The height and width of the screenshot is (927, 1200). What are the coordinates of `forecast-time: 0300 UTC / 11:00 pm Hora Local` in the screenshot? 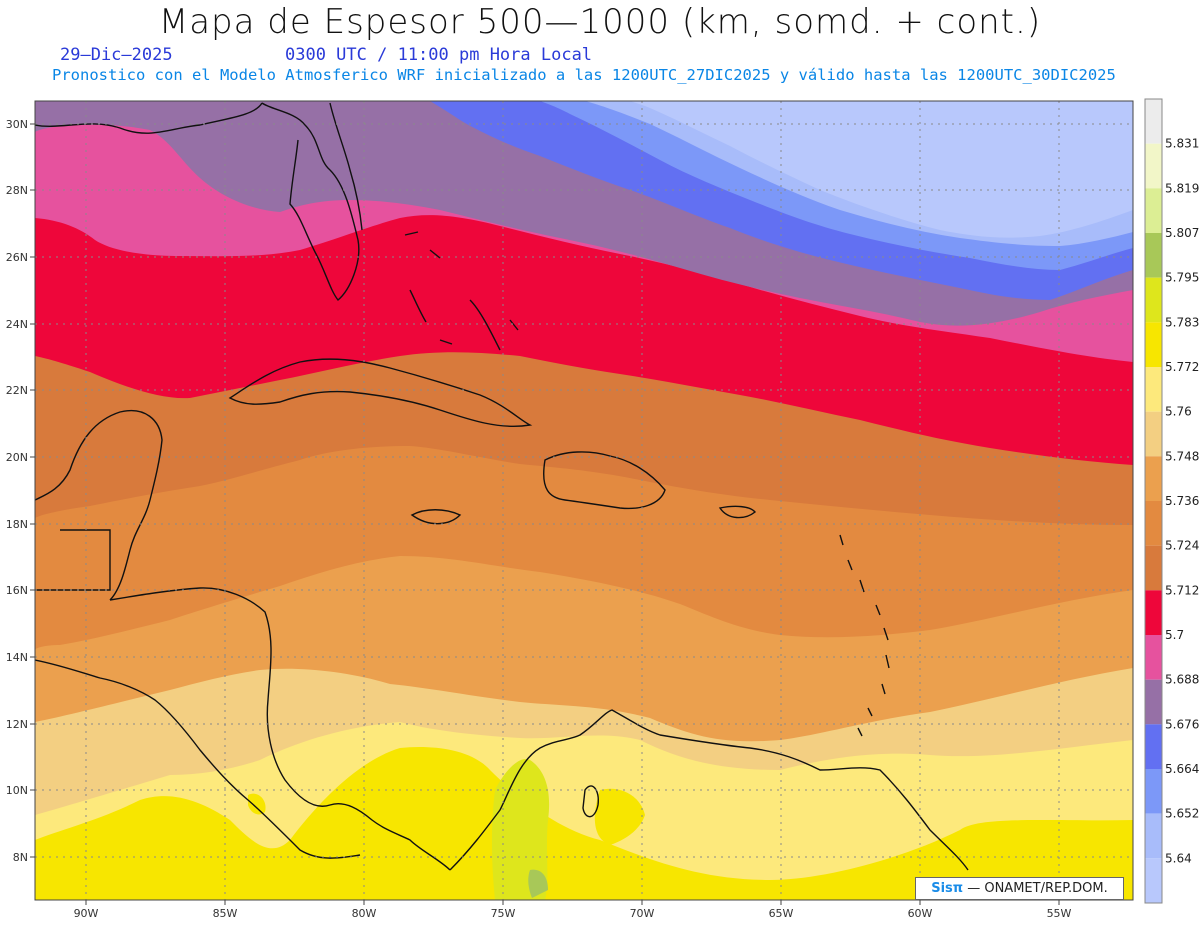 It's located at (439, 55).